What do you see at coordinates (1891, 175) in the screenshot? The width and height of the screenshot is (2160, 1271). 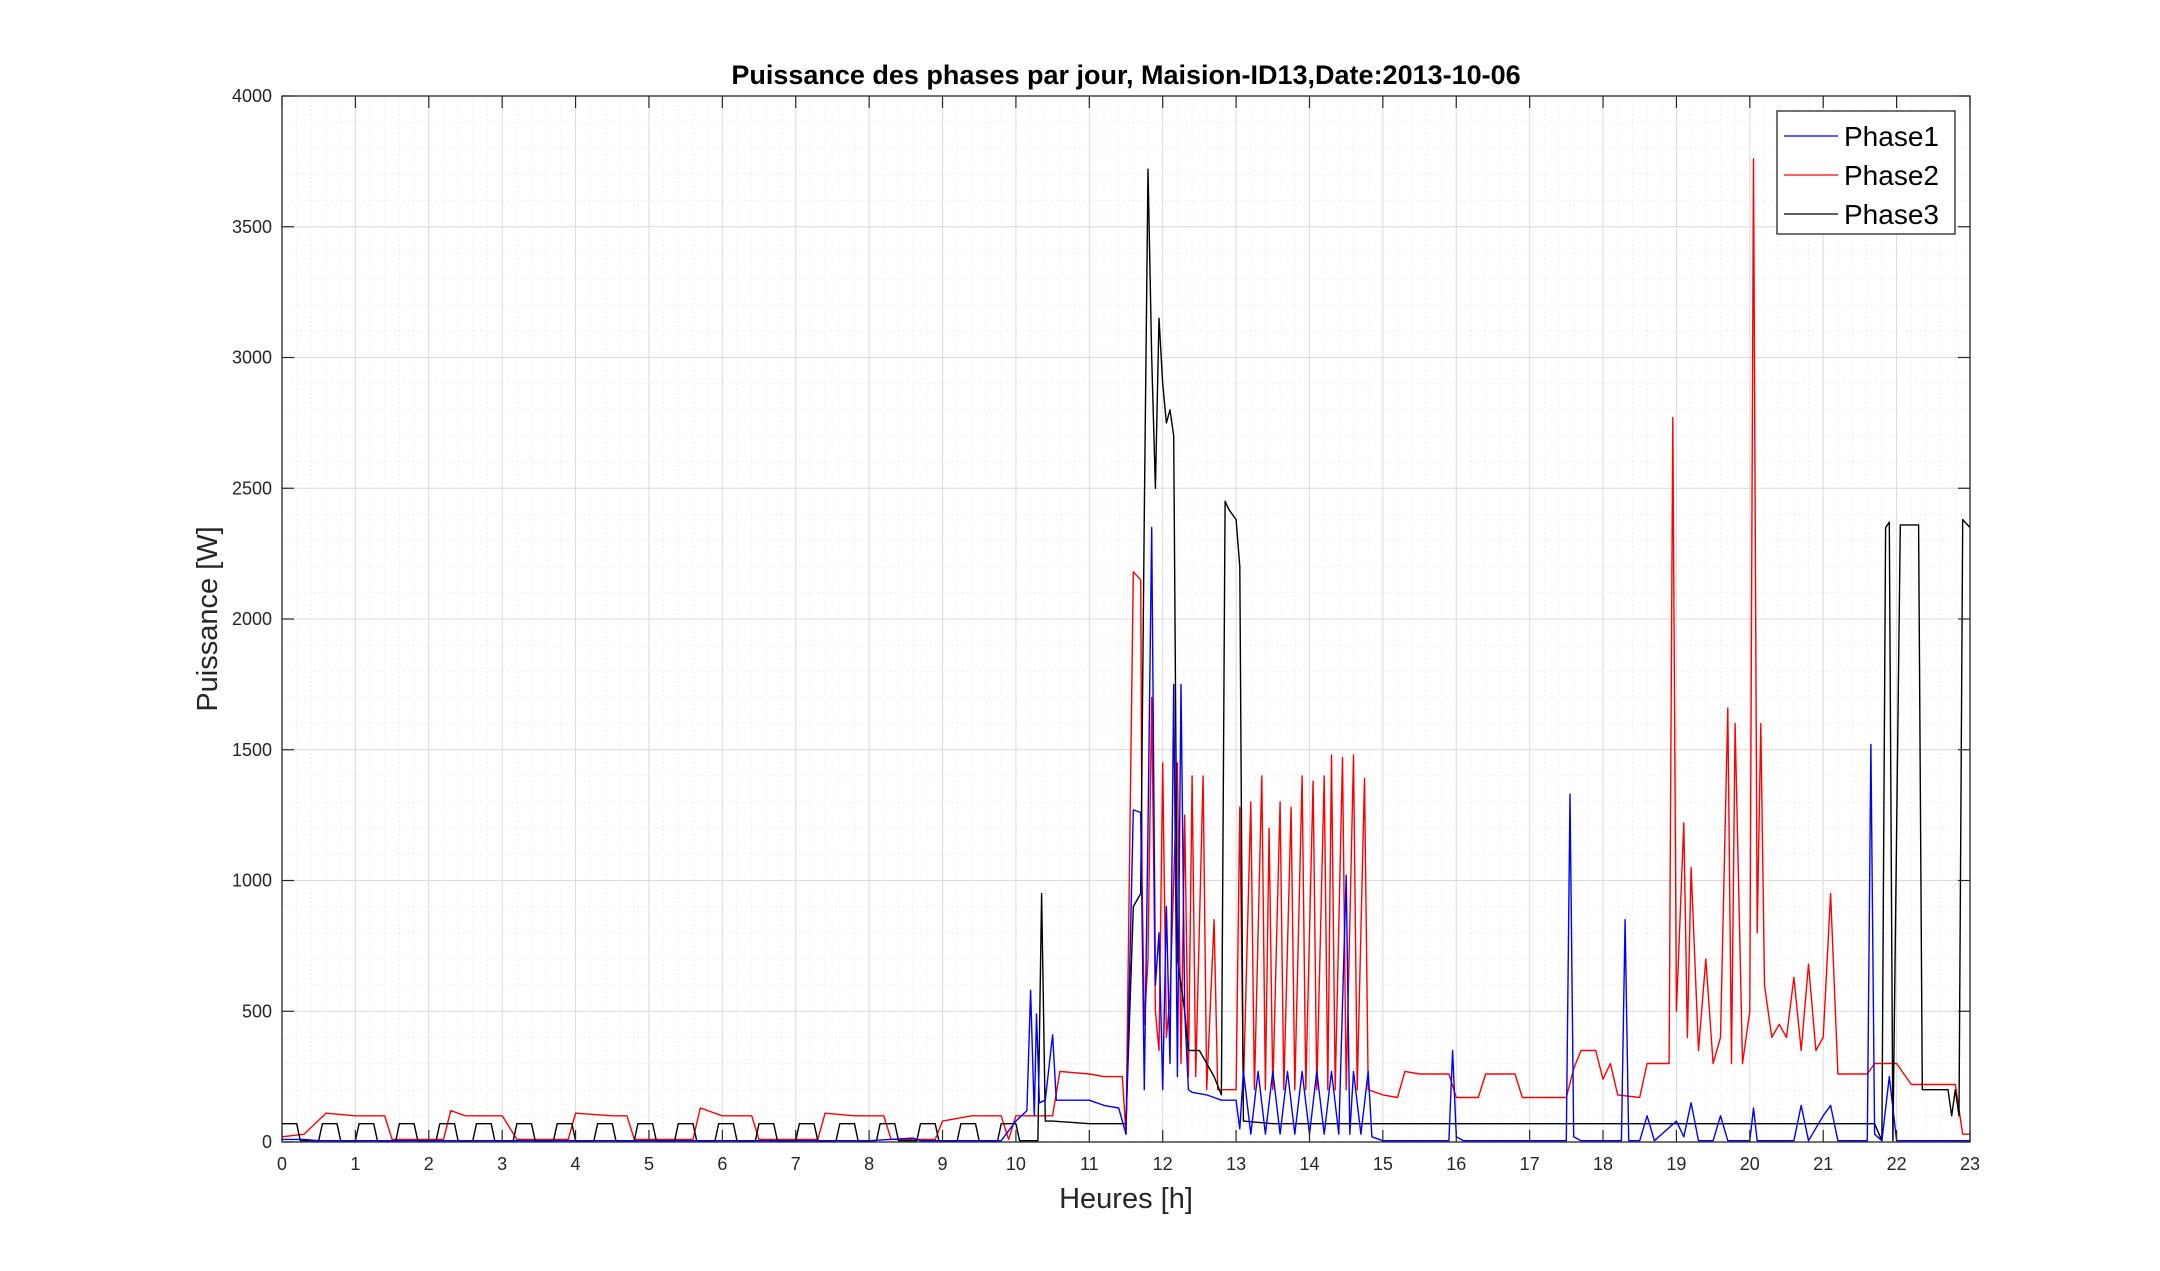 I see `legend-label-phase2: Phase2` at bounding box center [1891, 175].